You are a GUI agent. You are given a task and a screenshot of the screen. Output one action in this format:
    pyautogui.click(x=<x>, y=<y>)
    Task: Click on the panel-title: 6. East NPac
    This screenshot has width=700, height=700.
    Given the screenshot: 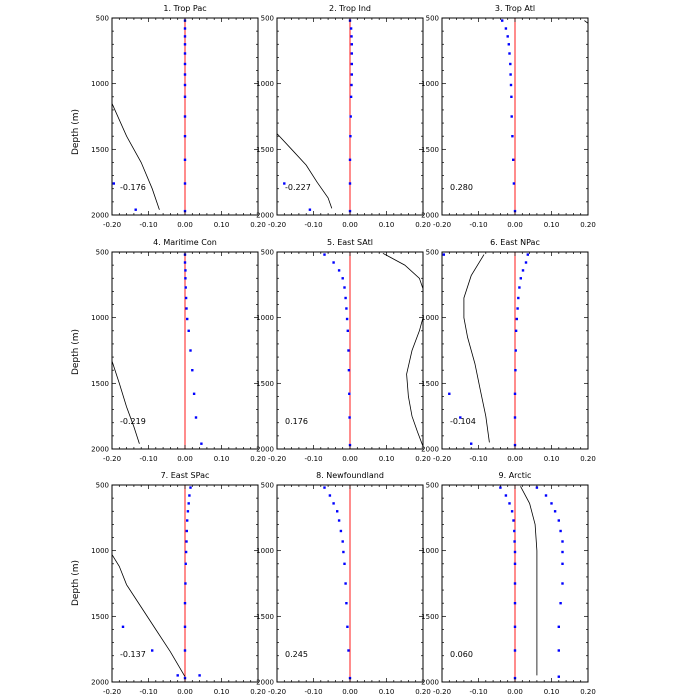 What is the action you would take?
    pyautogui.click(x=515, y=242)
    